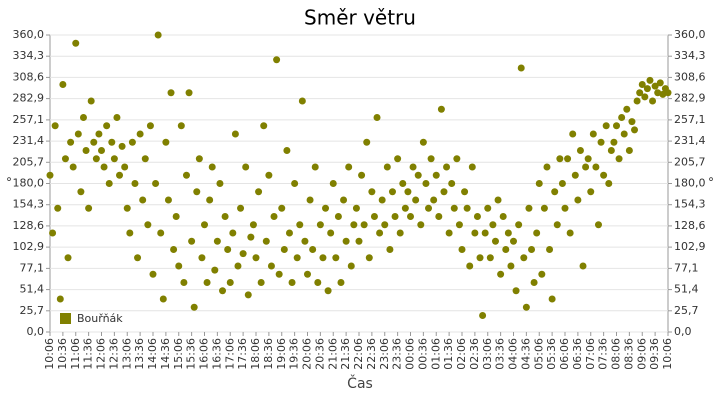  Describe the element at coordinates (690, 98) in the screenshot. I see `y2-tick-label: 282,9` at that location.